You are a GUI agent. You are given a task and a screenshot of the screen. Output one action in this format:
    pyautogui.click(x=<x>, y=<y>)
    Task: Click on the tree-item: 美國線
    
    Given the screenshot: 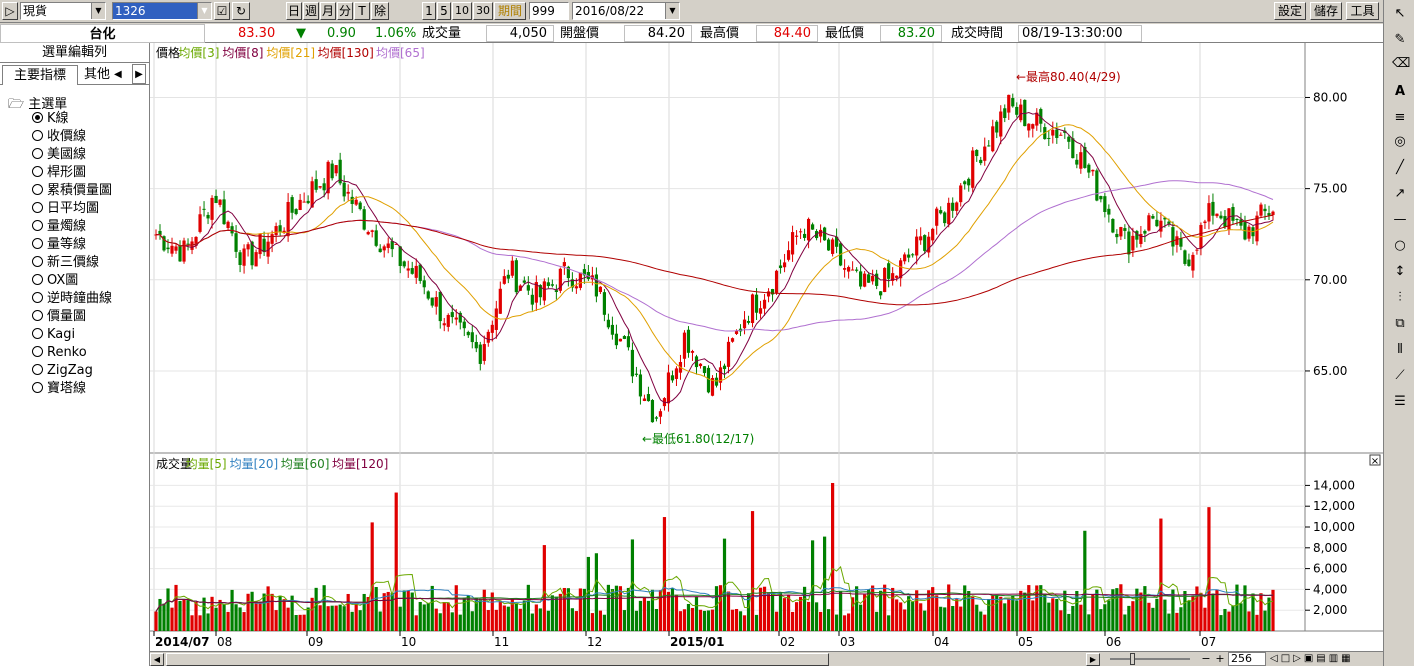 What is the action you would take?
    pyautogui.click(x=59, y=155)
    